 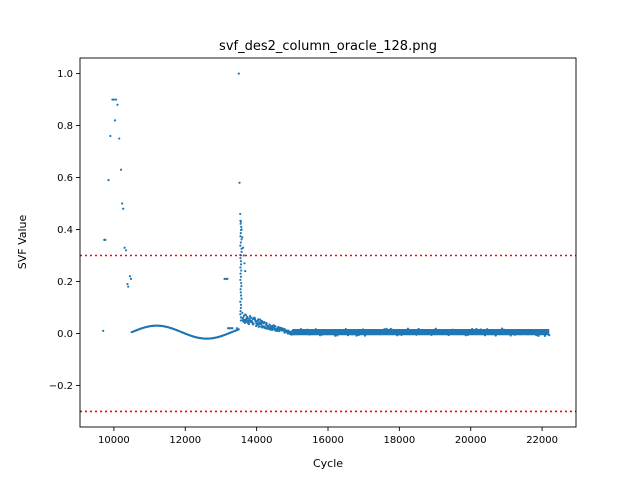 What do you see at coordinates (65, 282) in the screenshot?
I see `y-tick-label: 0.2` at bounding box center [65, 282].